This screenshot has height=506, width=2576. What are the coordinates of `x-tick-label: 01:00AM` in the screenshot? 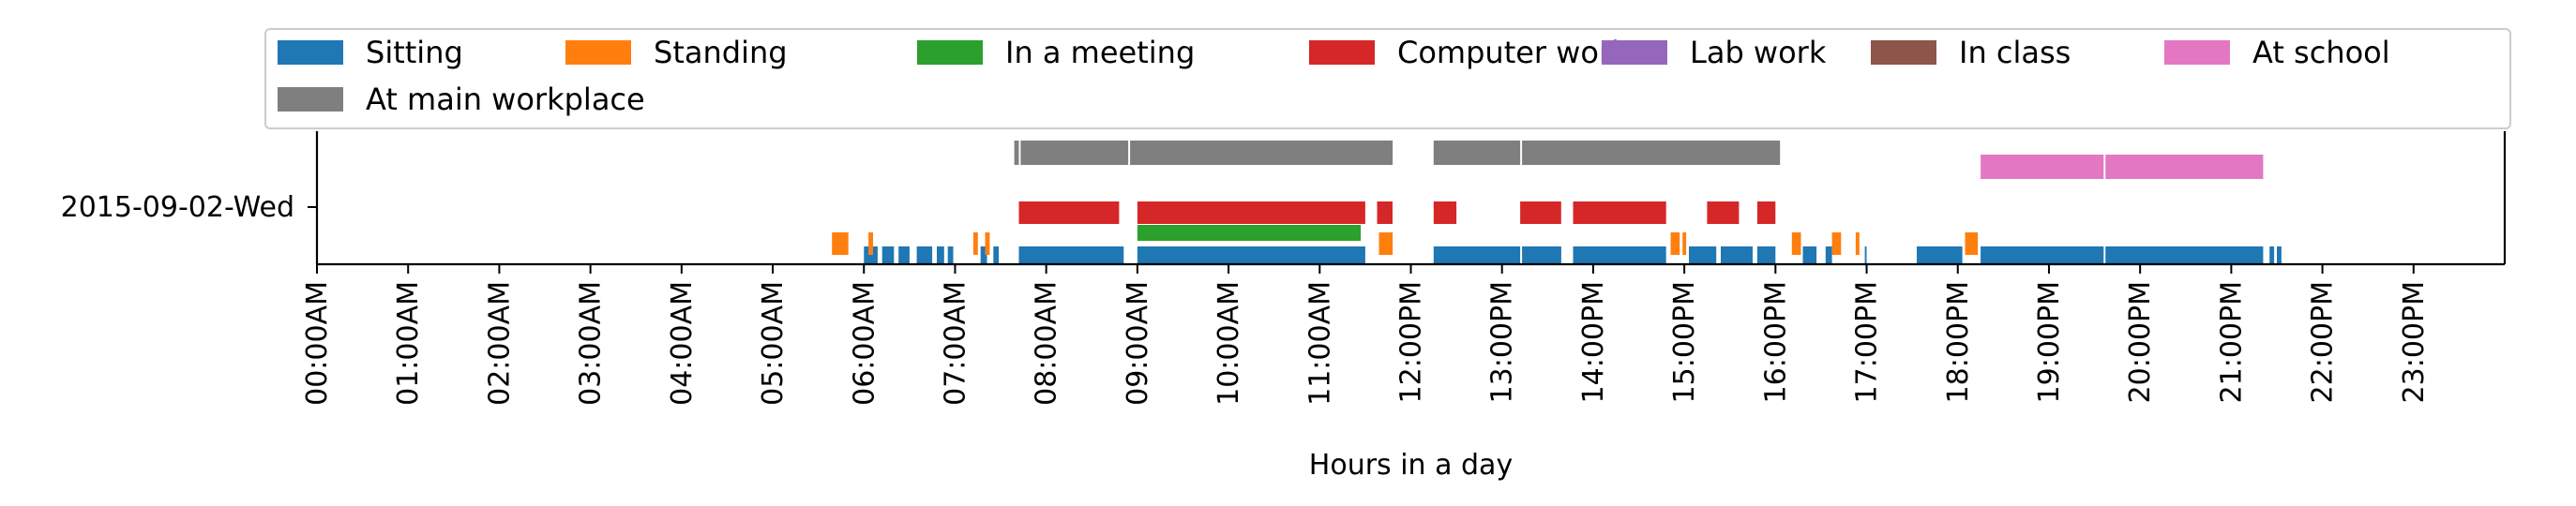 It's located at (408, 343).